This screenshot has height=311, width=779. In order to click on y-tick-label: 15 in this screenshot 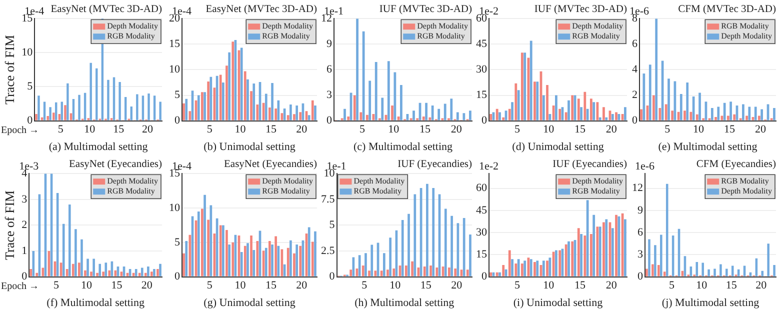, I will do `click(174, 44)`.